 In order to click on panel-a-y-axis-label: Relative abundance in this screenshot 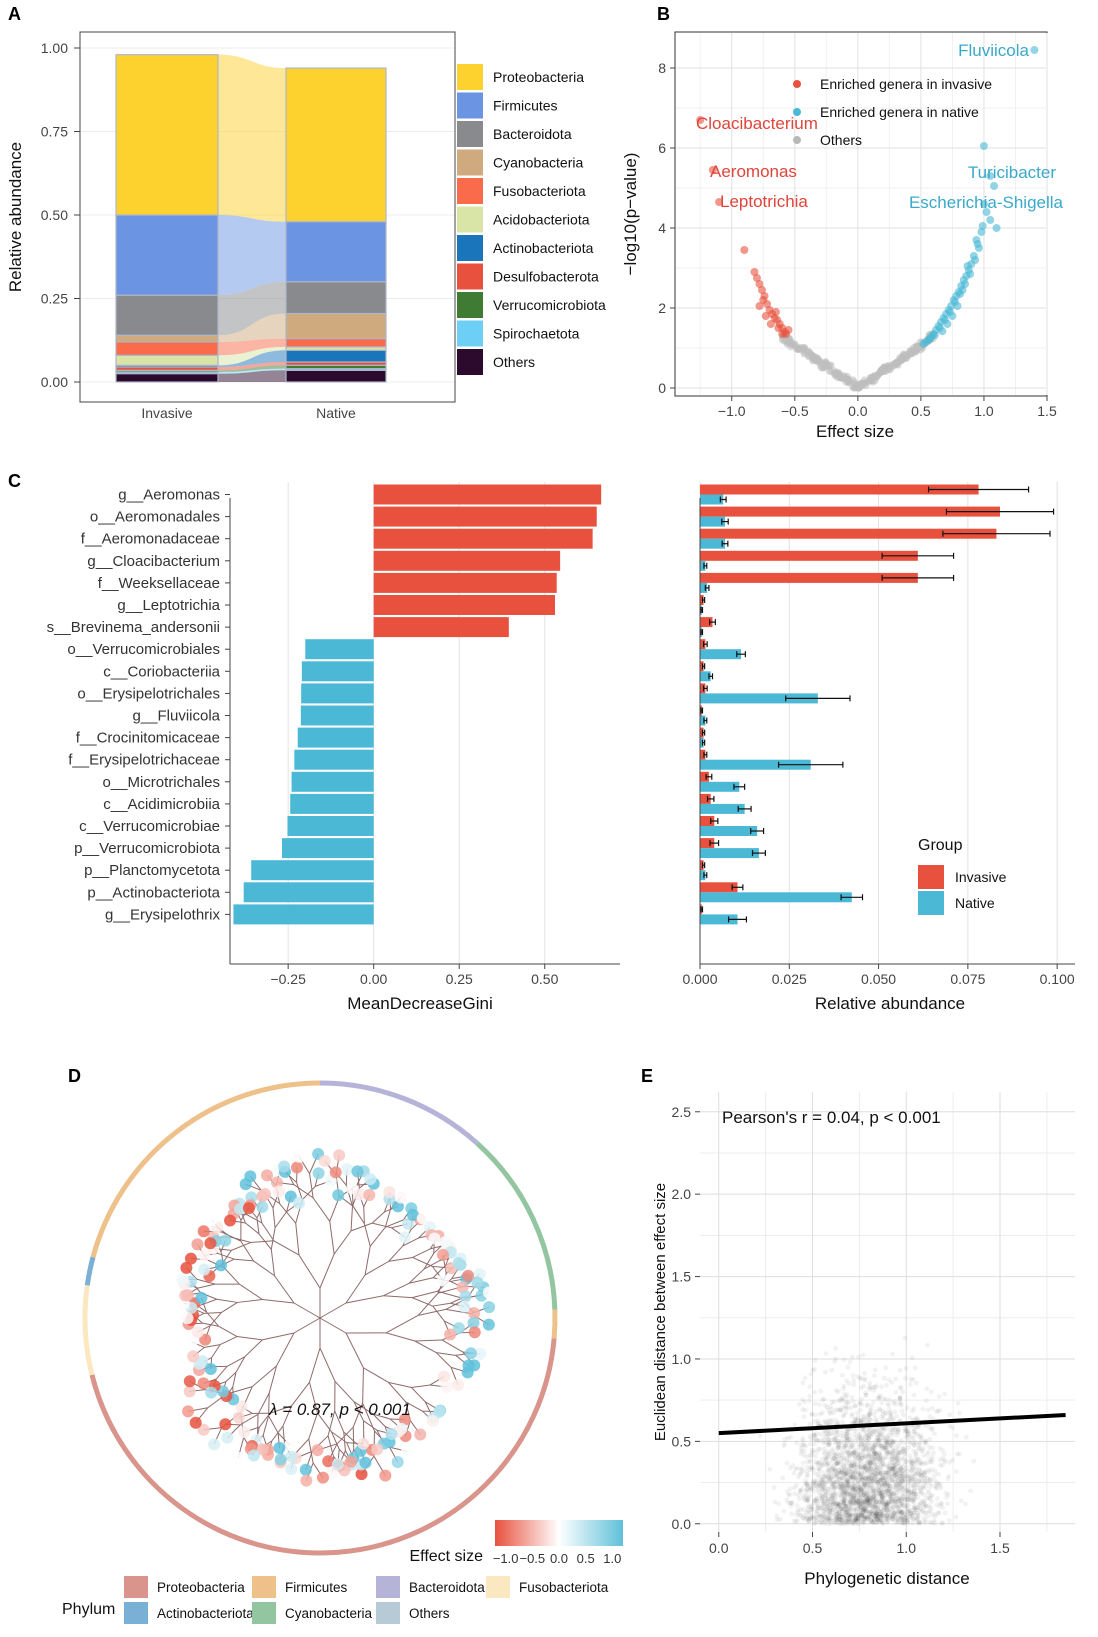, I will do `click(15, 217)`.